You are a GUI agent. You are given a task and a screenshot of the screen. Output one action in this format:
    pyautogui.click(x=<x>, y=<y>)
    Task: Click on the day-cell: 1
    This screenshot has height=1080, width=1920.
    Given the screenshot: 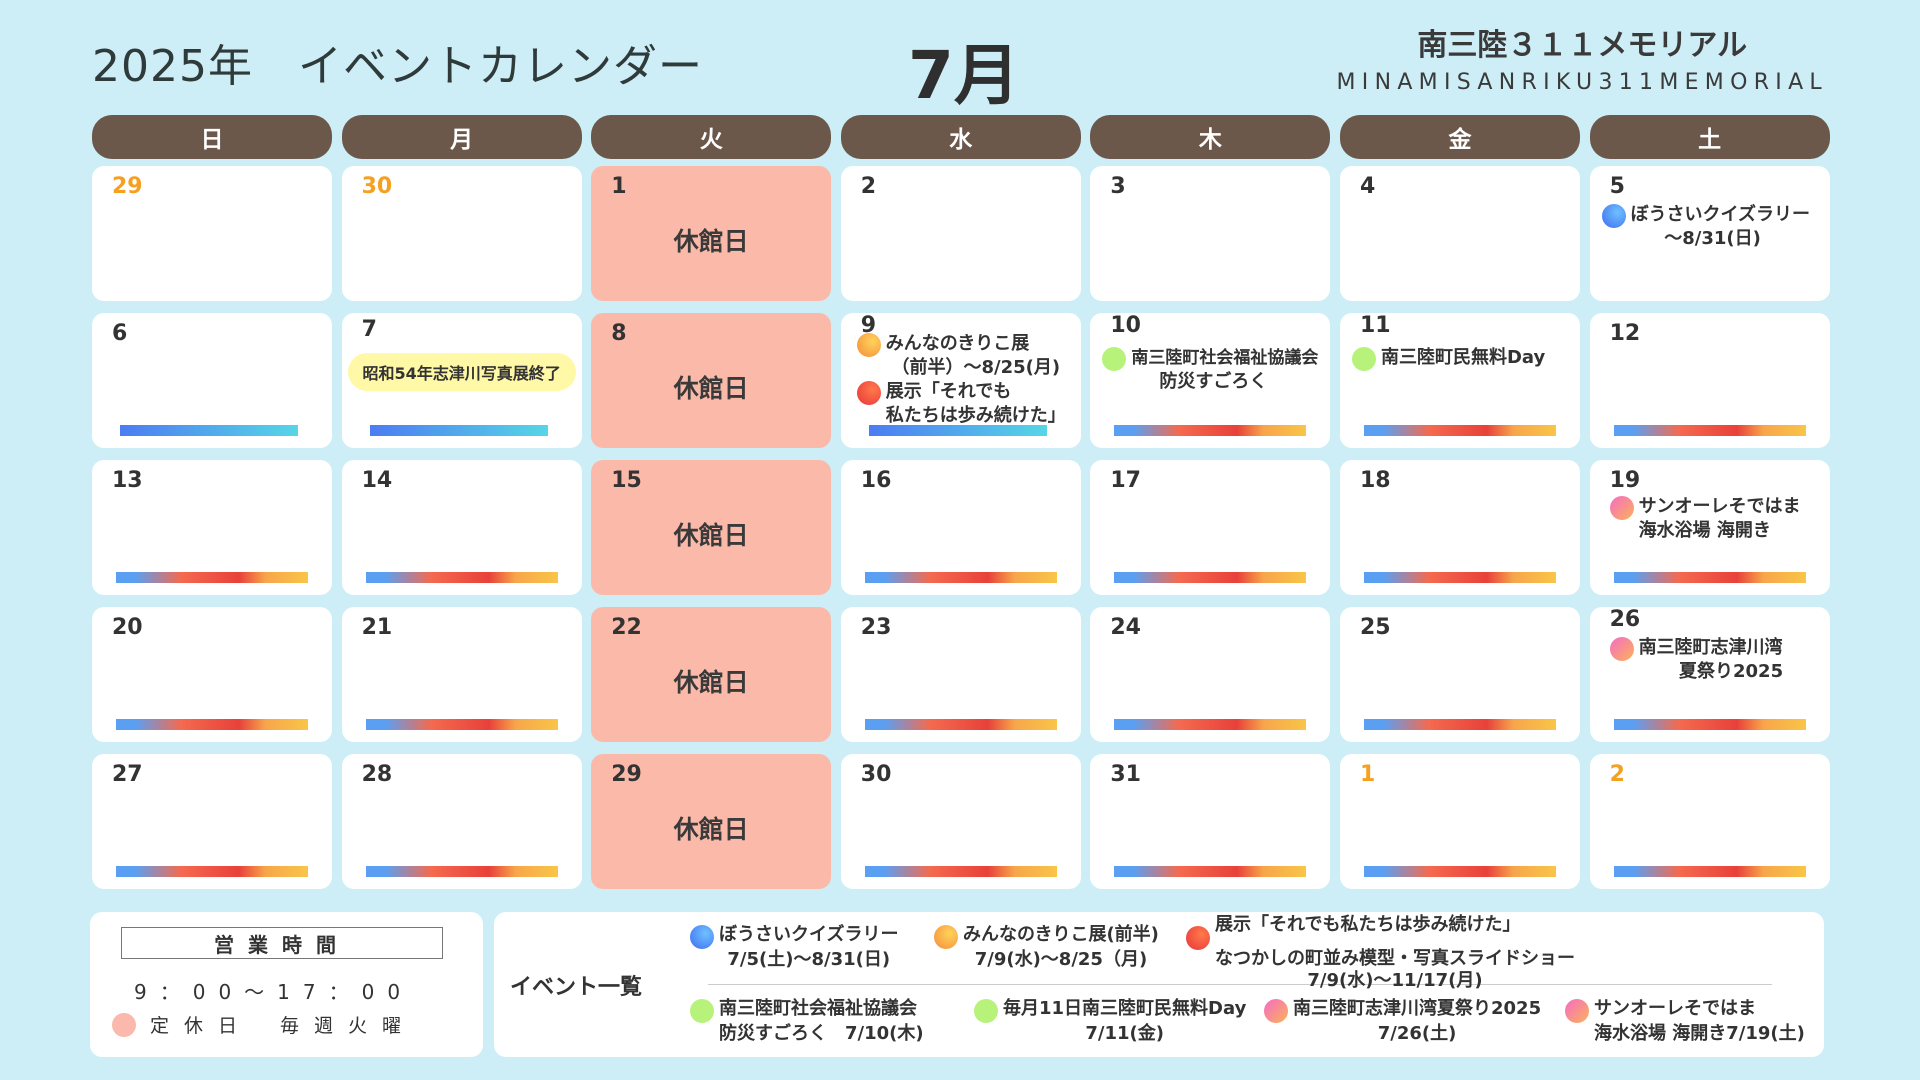 What is the action you would take?
    pyautogui.click(x=1459, y=821)
    